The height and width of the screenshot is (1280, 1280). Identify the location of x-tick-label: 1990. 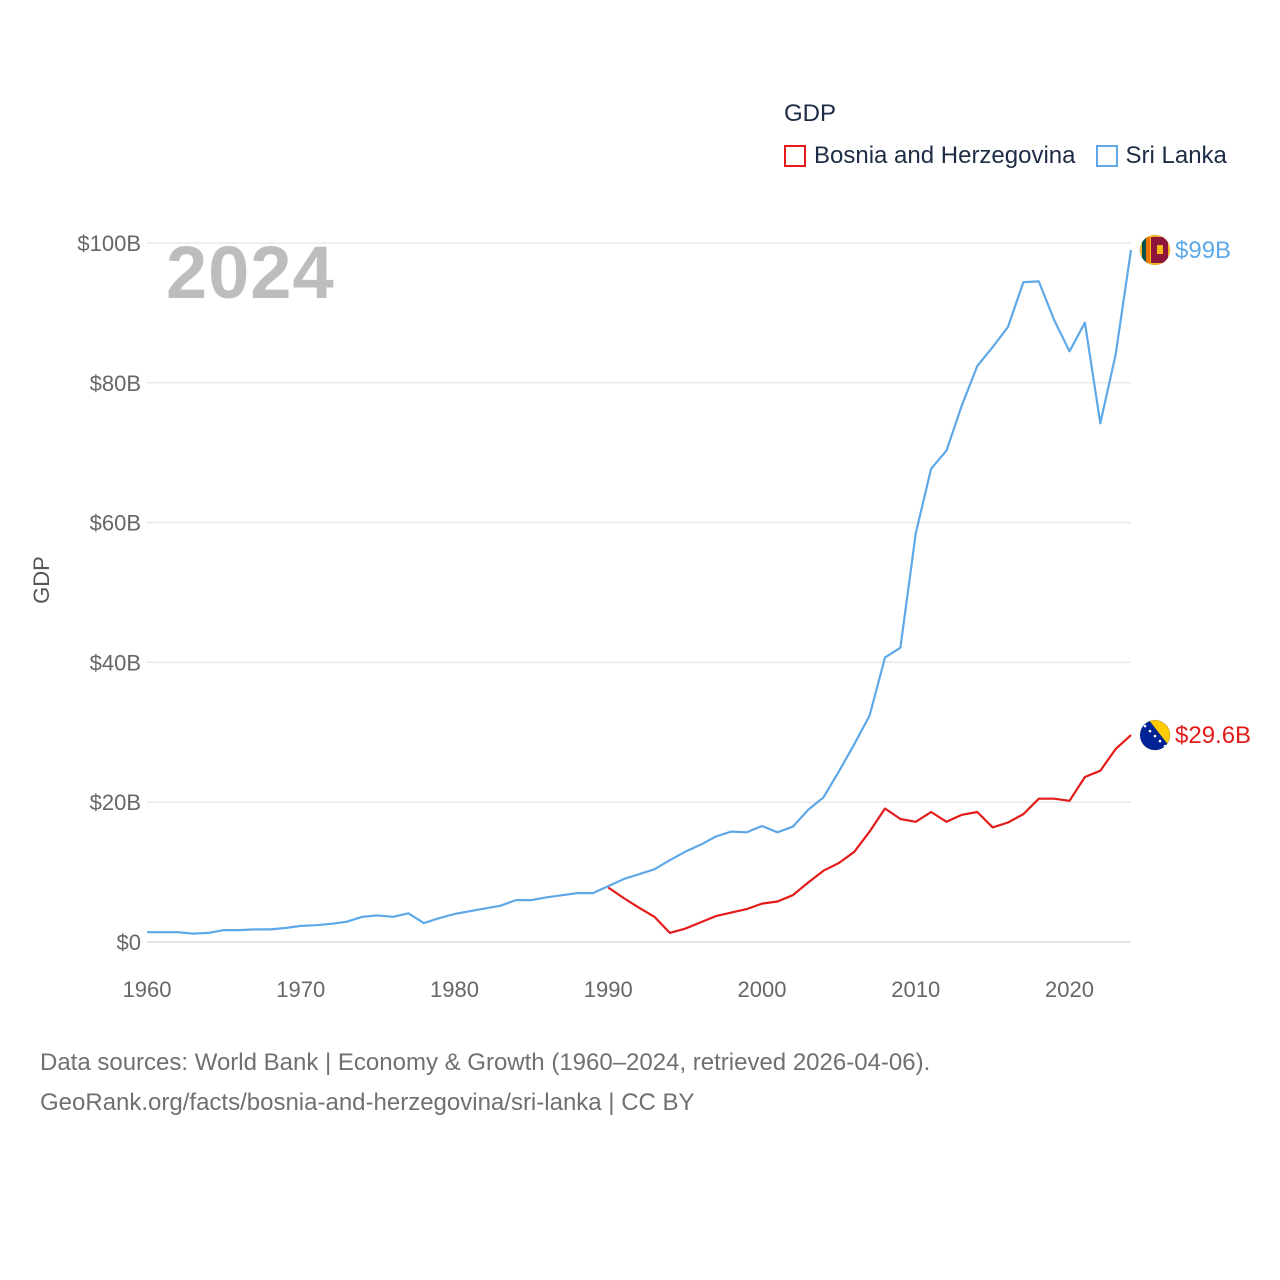
(608, 989).